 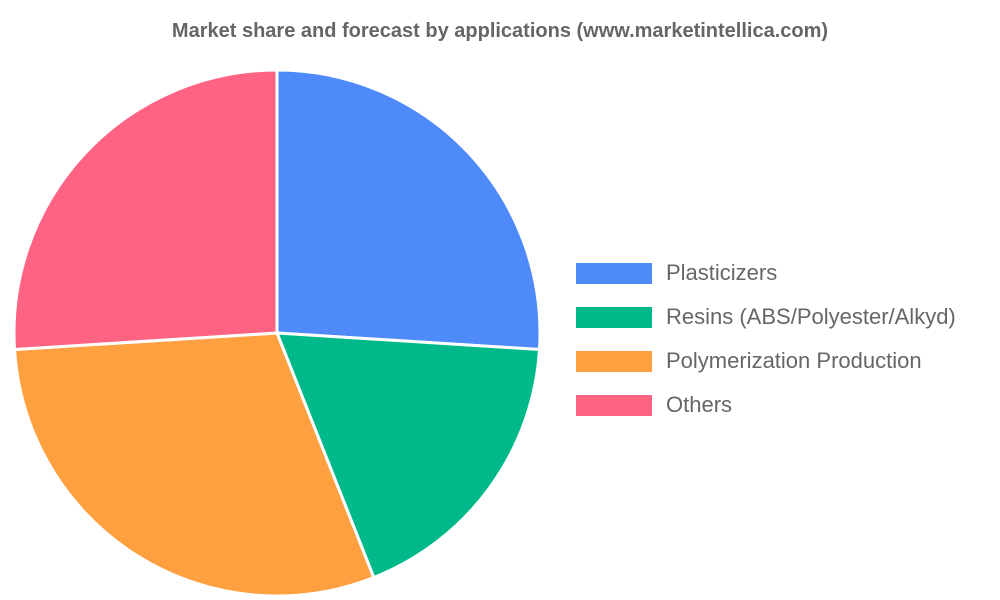 I want to click on pie-slice-others, so click(x=145, y=210).